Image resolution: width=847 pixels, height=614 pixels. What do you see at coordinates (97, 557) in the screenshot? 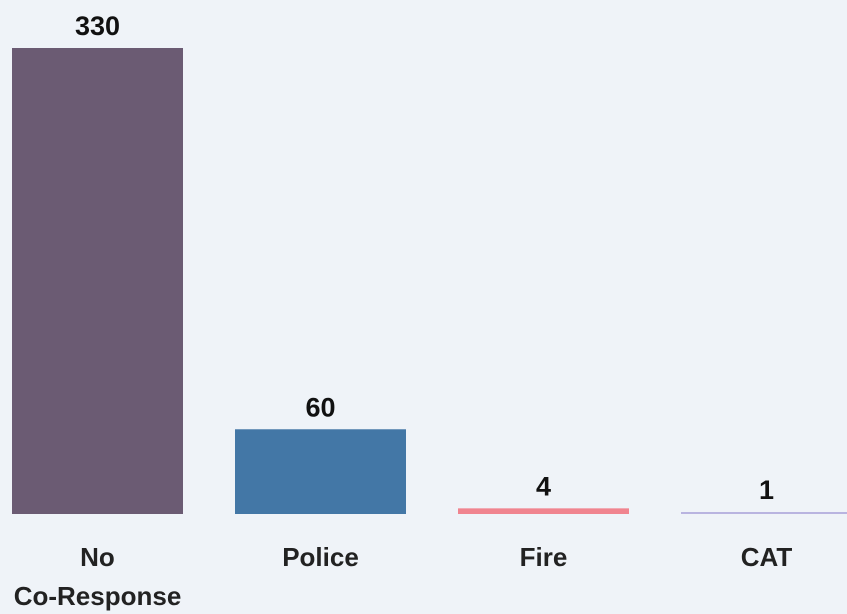
I see `x-tick-label-0-line-0: No` at bounding box center [97, 557].